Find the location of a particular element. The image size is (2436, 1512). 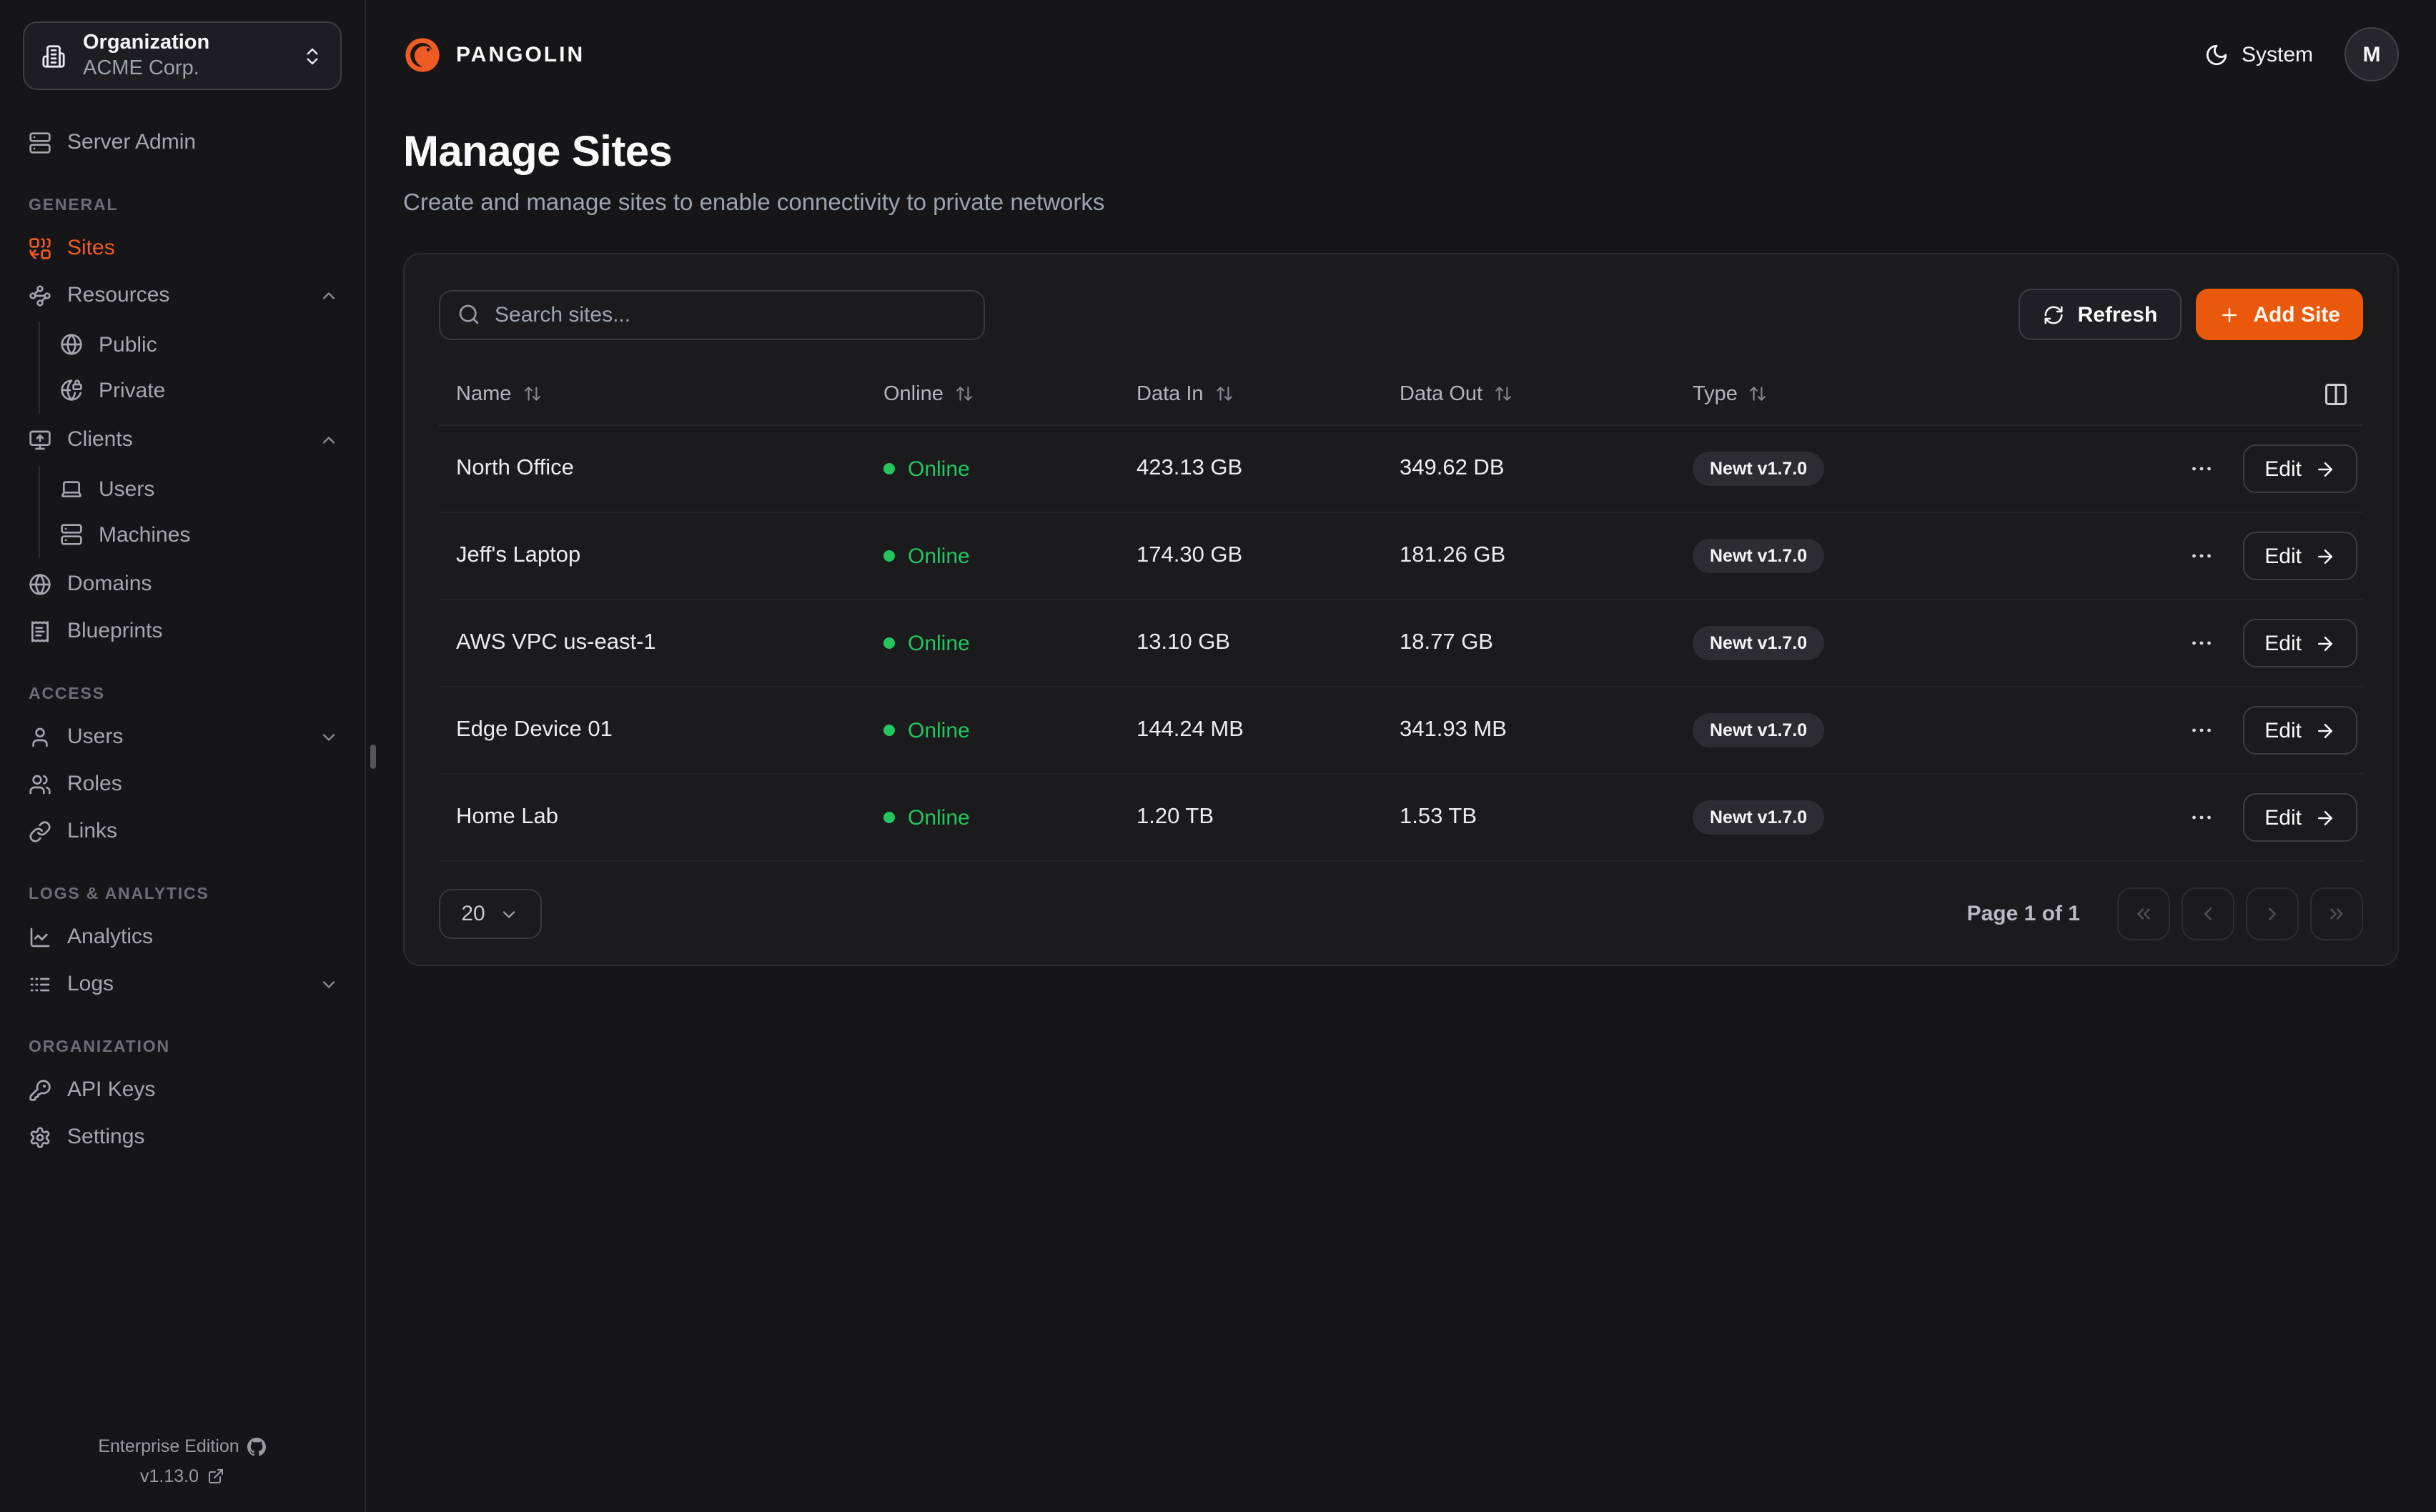

column-header-data-in: Data In is located at coordinates (1251, 394).